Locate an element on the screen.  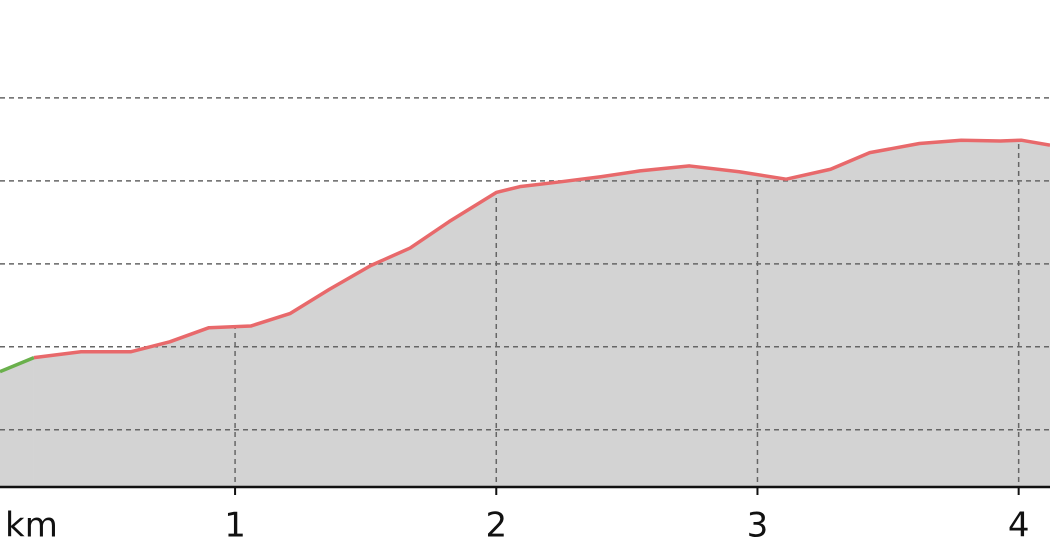
elevation-area is located at coordinates (17, 422).